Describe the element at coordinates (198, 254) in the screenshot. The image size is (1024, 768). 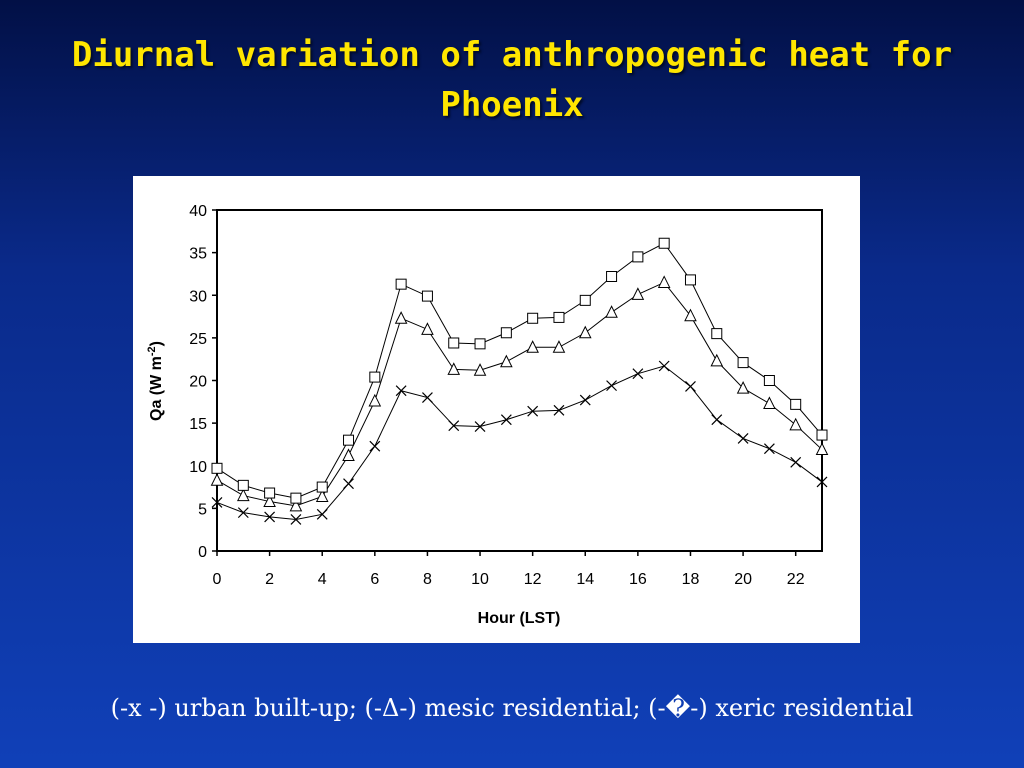
I see `y-tick-label: 35` at that location.